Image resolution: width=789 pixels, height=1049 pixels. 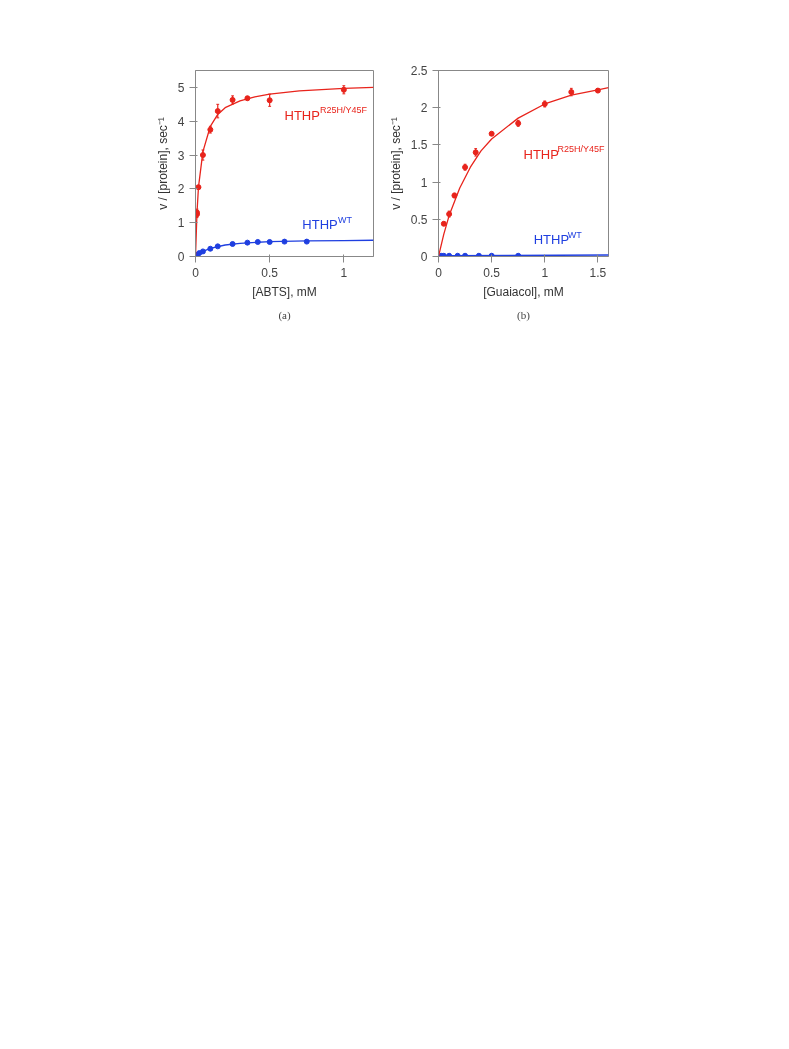 What do you see at coordinates (419, 71) in the screenshot?
I see `y-tick-label: 2.5` at bounding box center [419, 71].